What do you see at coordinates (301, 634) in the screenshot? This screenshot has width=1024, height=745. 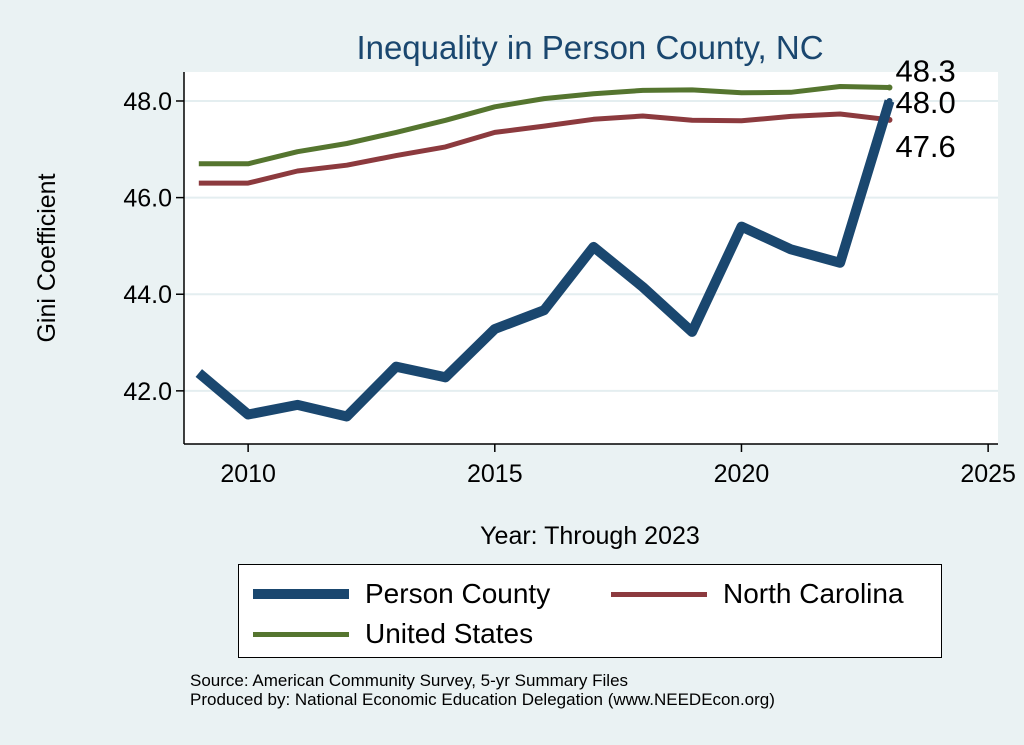 I see `legend-swatch-united-states` at bounding box center [301, 634].